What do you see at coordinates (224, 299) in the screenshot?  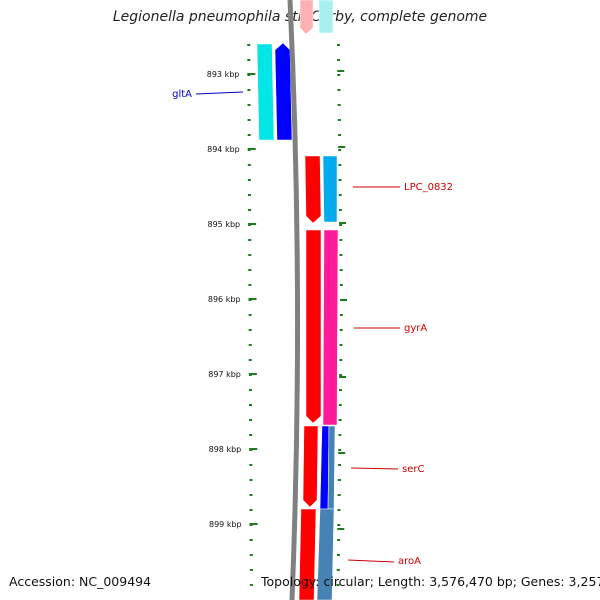 I see `tick-label: 896 kbp` at bounding box center [224, 299].